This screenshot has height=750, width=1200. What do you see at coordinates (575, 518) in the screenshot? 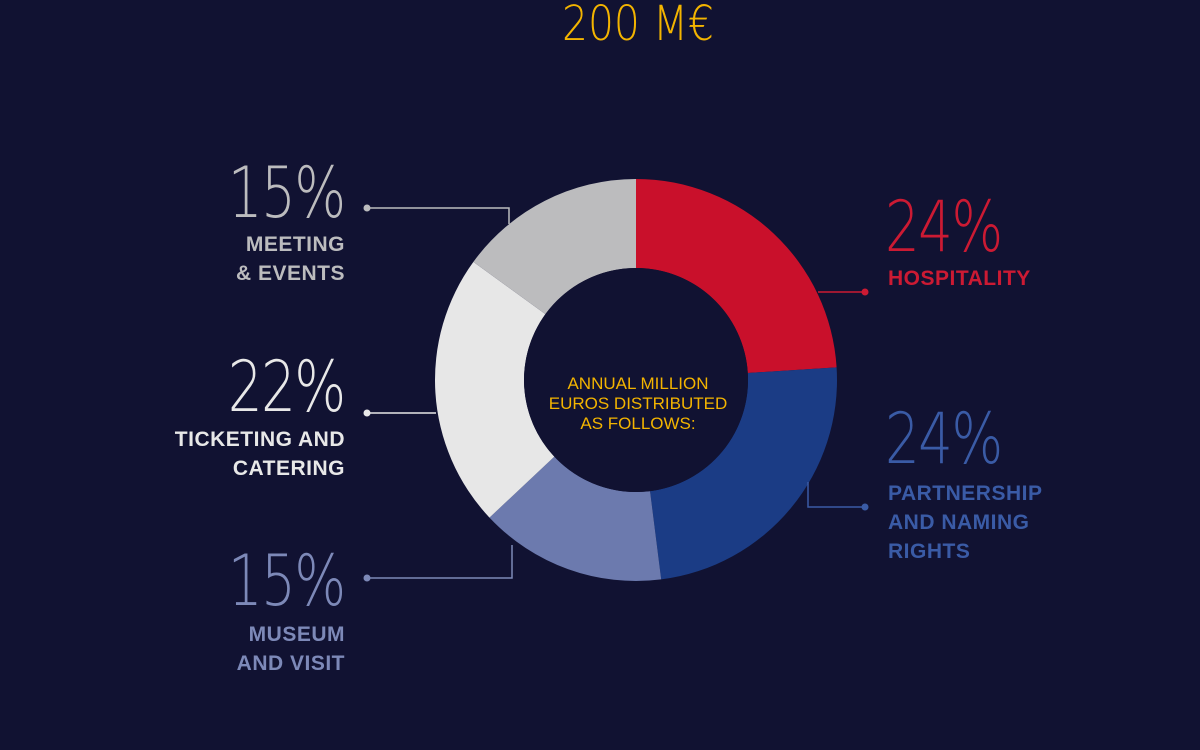
I see `slice-museum` at bounding box center [575, 518].